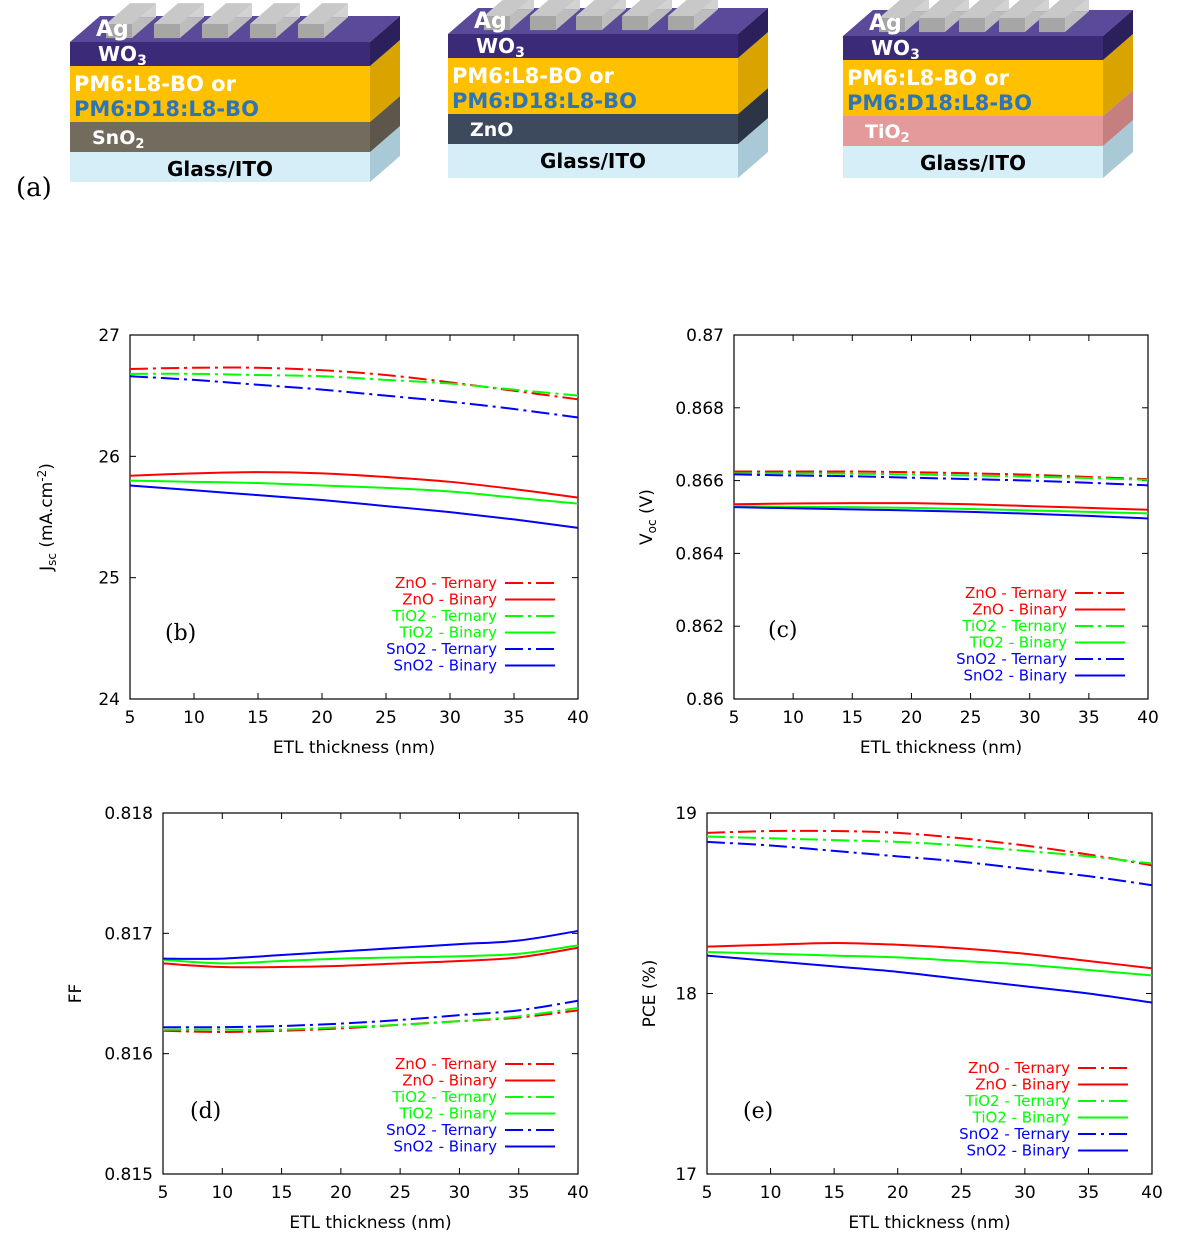  I want to click on x-tick-label: 30, so click(460, 1193).